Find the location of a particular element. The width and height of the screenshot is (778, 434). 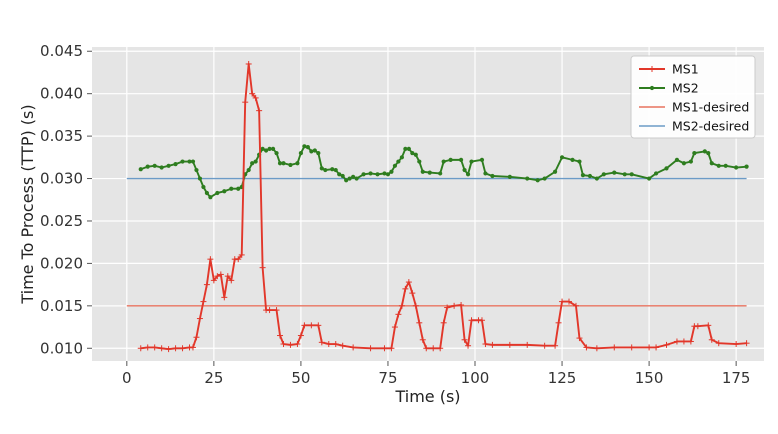

y-tick-label: 0.045 is located at coordinates (61, 51).